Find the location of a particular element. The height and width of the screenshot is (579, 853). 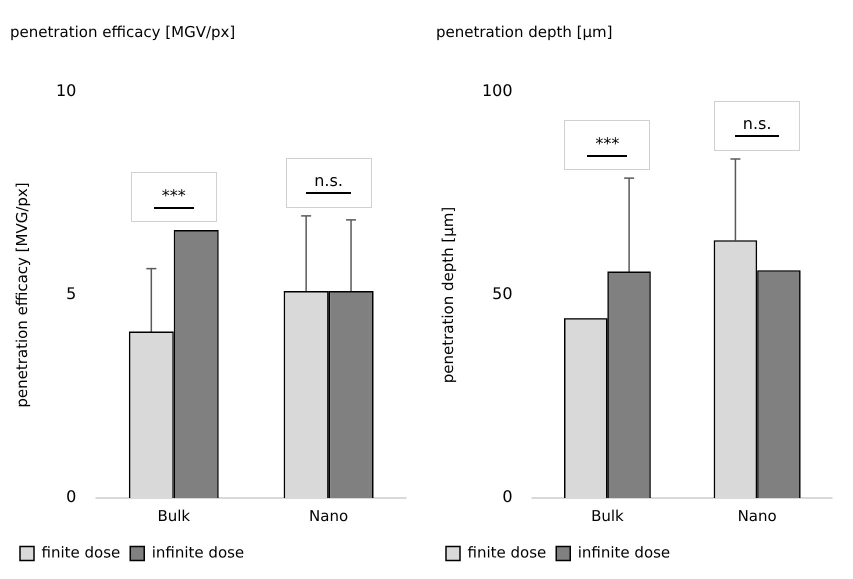

y-tick-label: 50 is located at coordinates (502, 294).